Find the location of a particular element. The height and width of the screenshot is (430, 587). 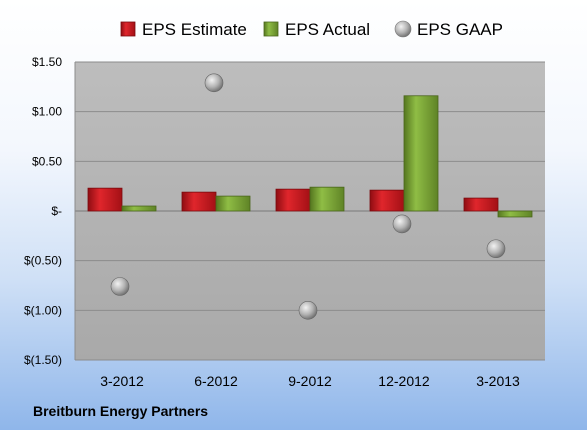

legend: EPS Estimate EPS Actual EPS GAAP is located at coordinates (311, 29).